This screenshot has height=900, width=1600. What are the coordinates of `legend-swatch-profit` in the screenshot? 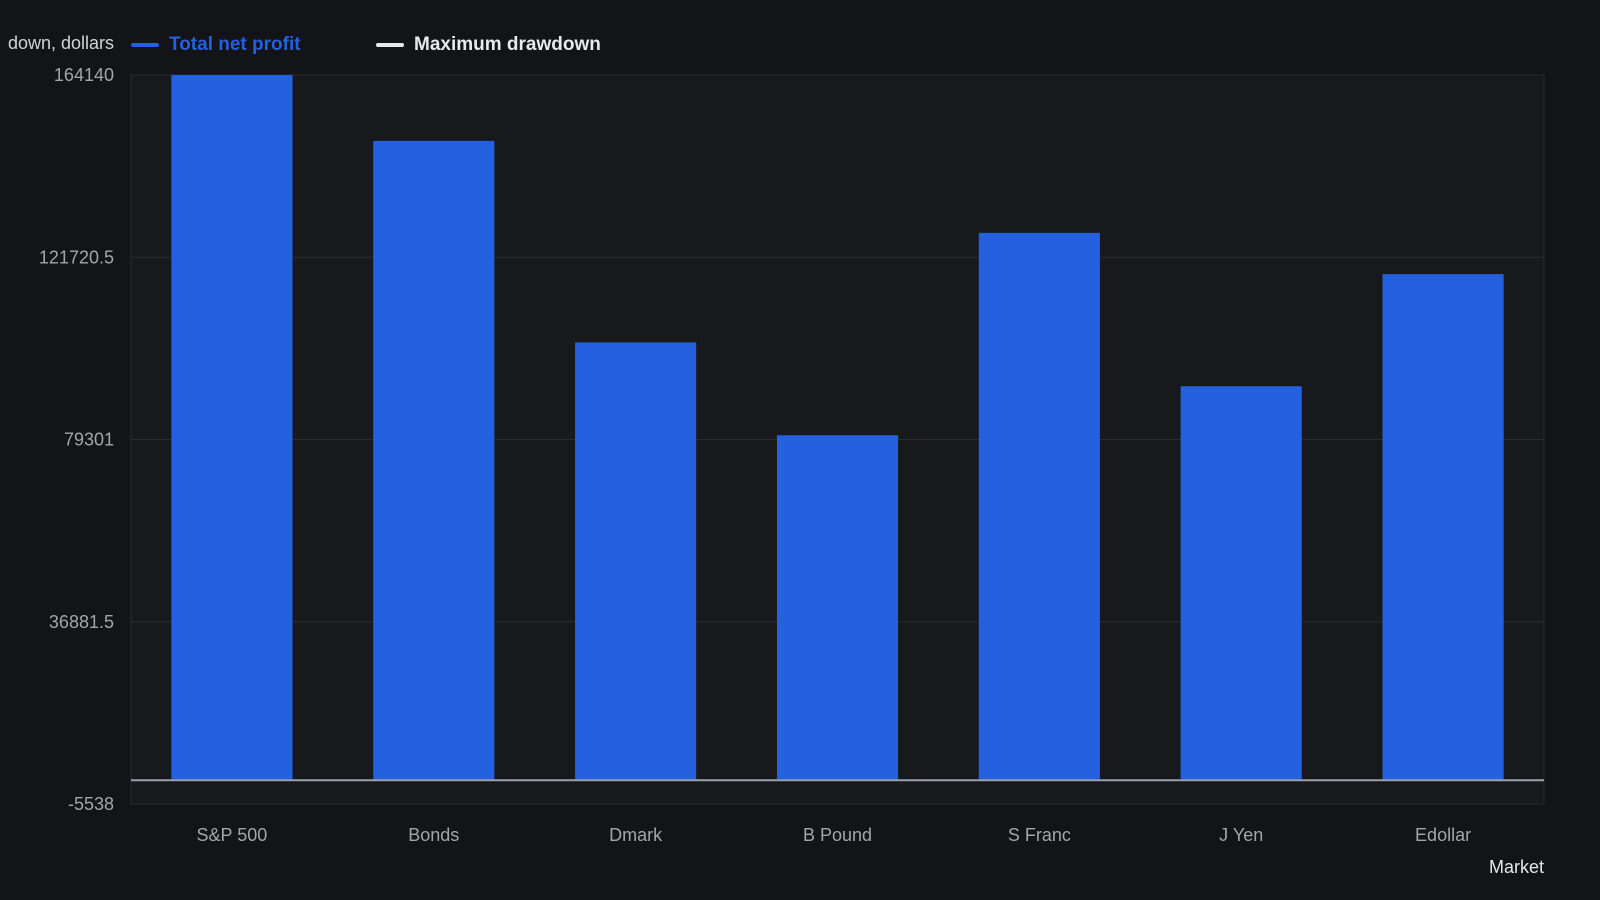 It's located at (145, 45).